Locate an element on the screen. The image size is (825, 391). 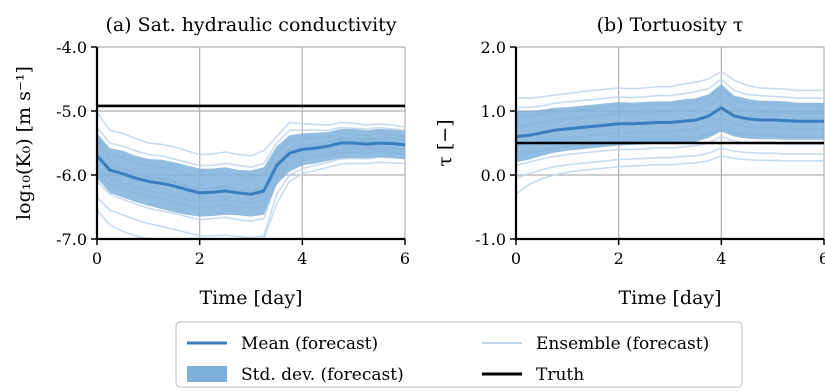
xtick-label-b-1: 2 is located at coordinates (619, 258).